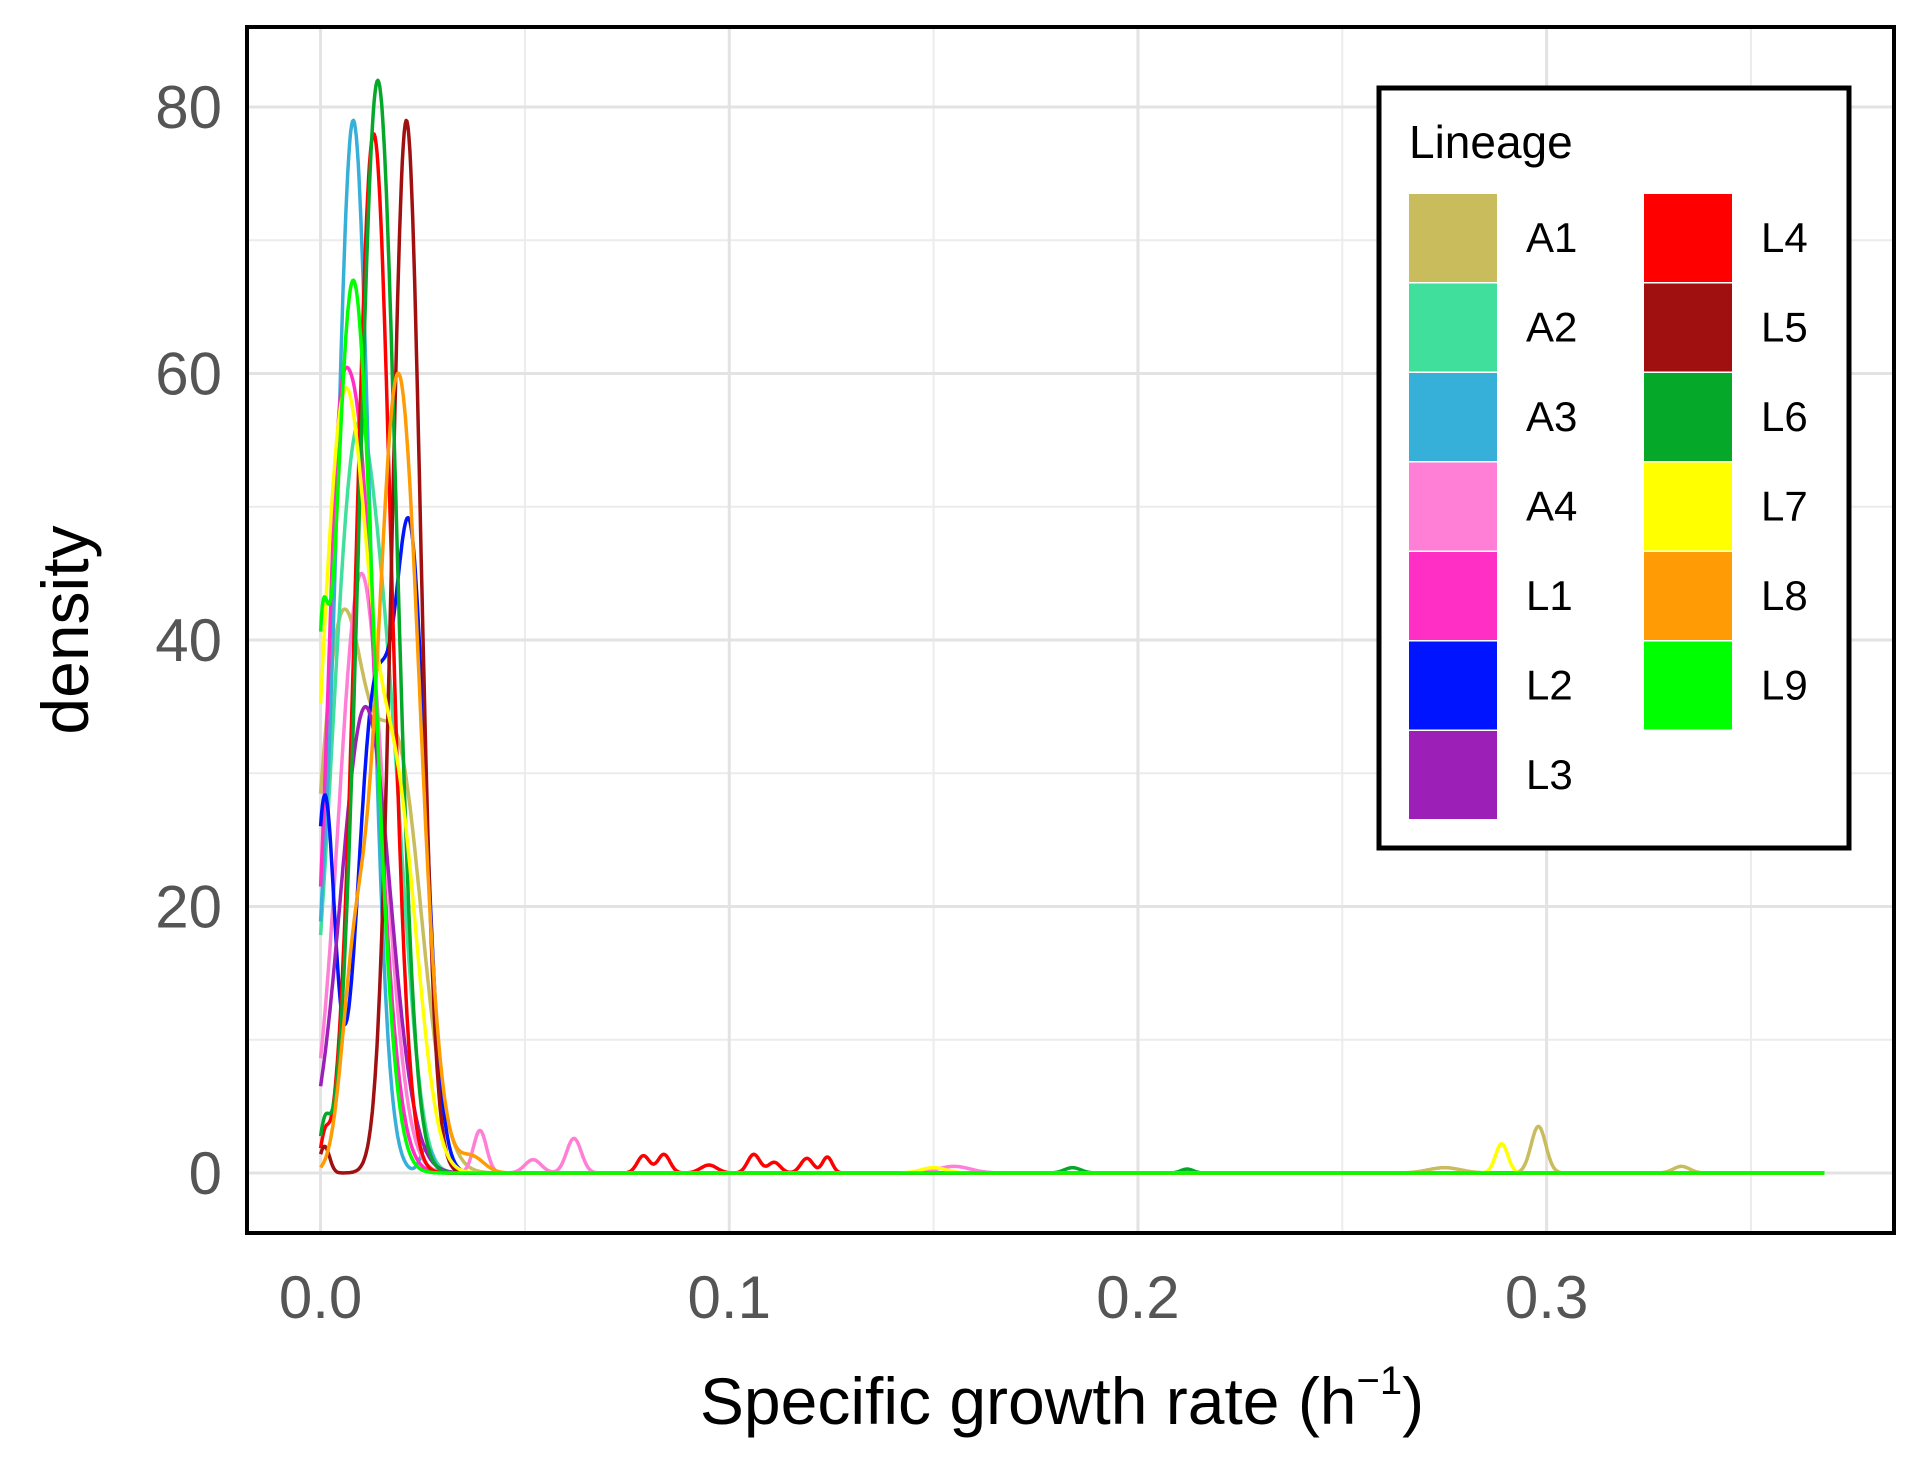  What do you see at coordinates (1453, 417) in the screenshot?
I see `legend-key-a3` at bounding box center [1453, 417].